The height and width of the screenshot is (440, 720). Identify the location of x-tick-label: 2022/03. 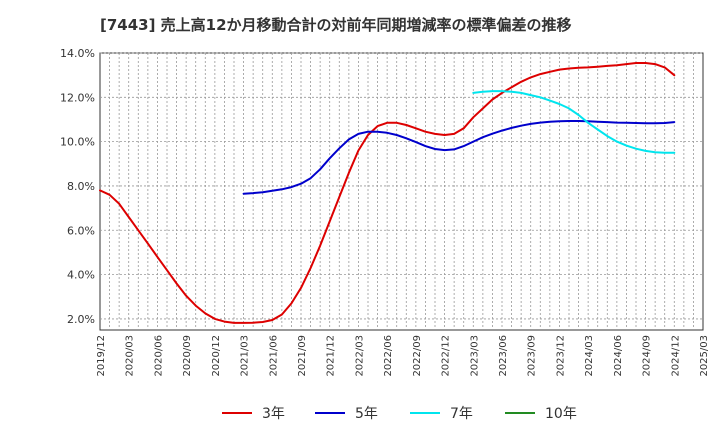
(359, 356).